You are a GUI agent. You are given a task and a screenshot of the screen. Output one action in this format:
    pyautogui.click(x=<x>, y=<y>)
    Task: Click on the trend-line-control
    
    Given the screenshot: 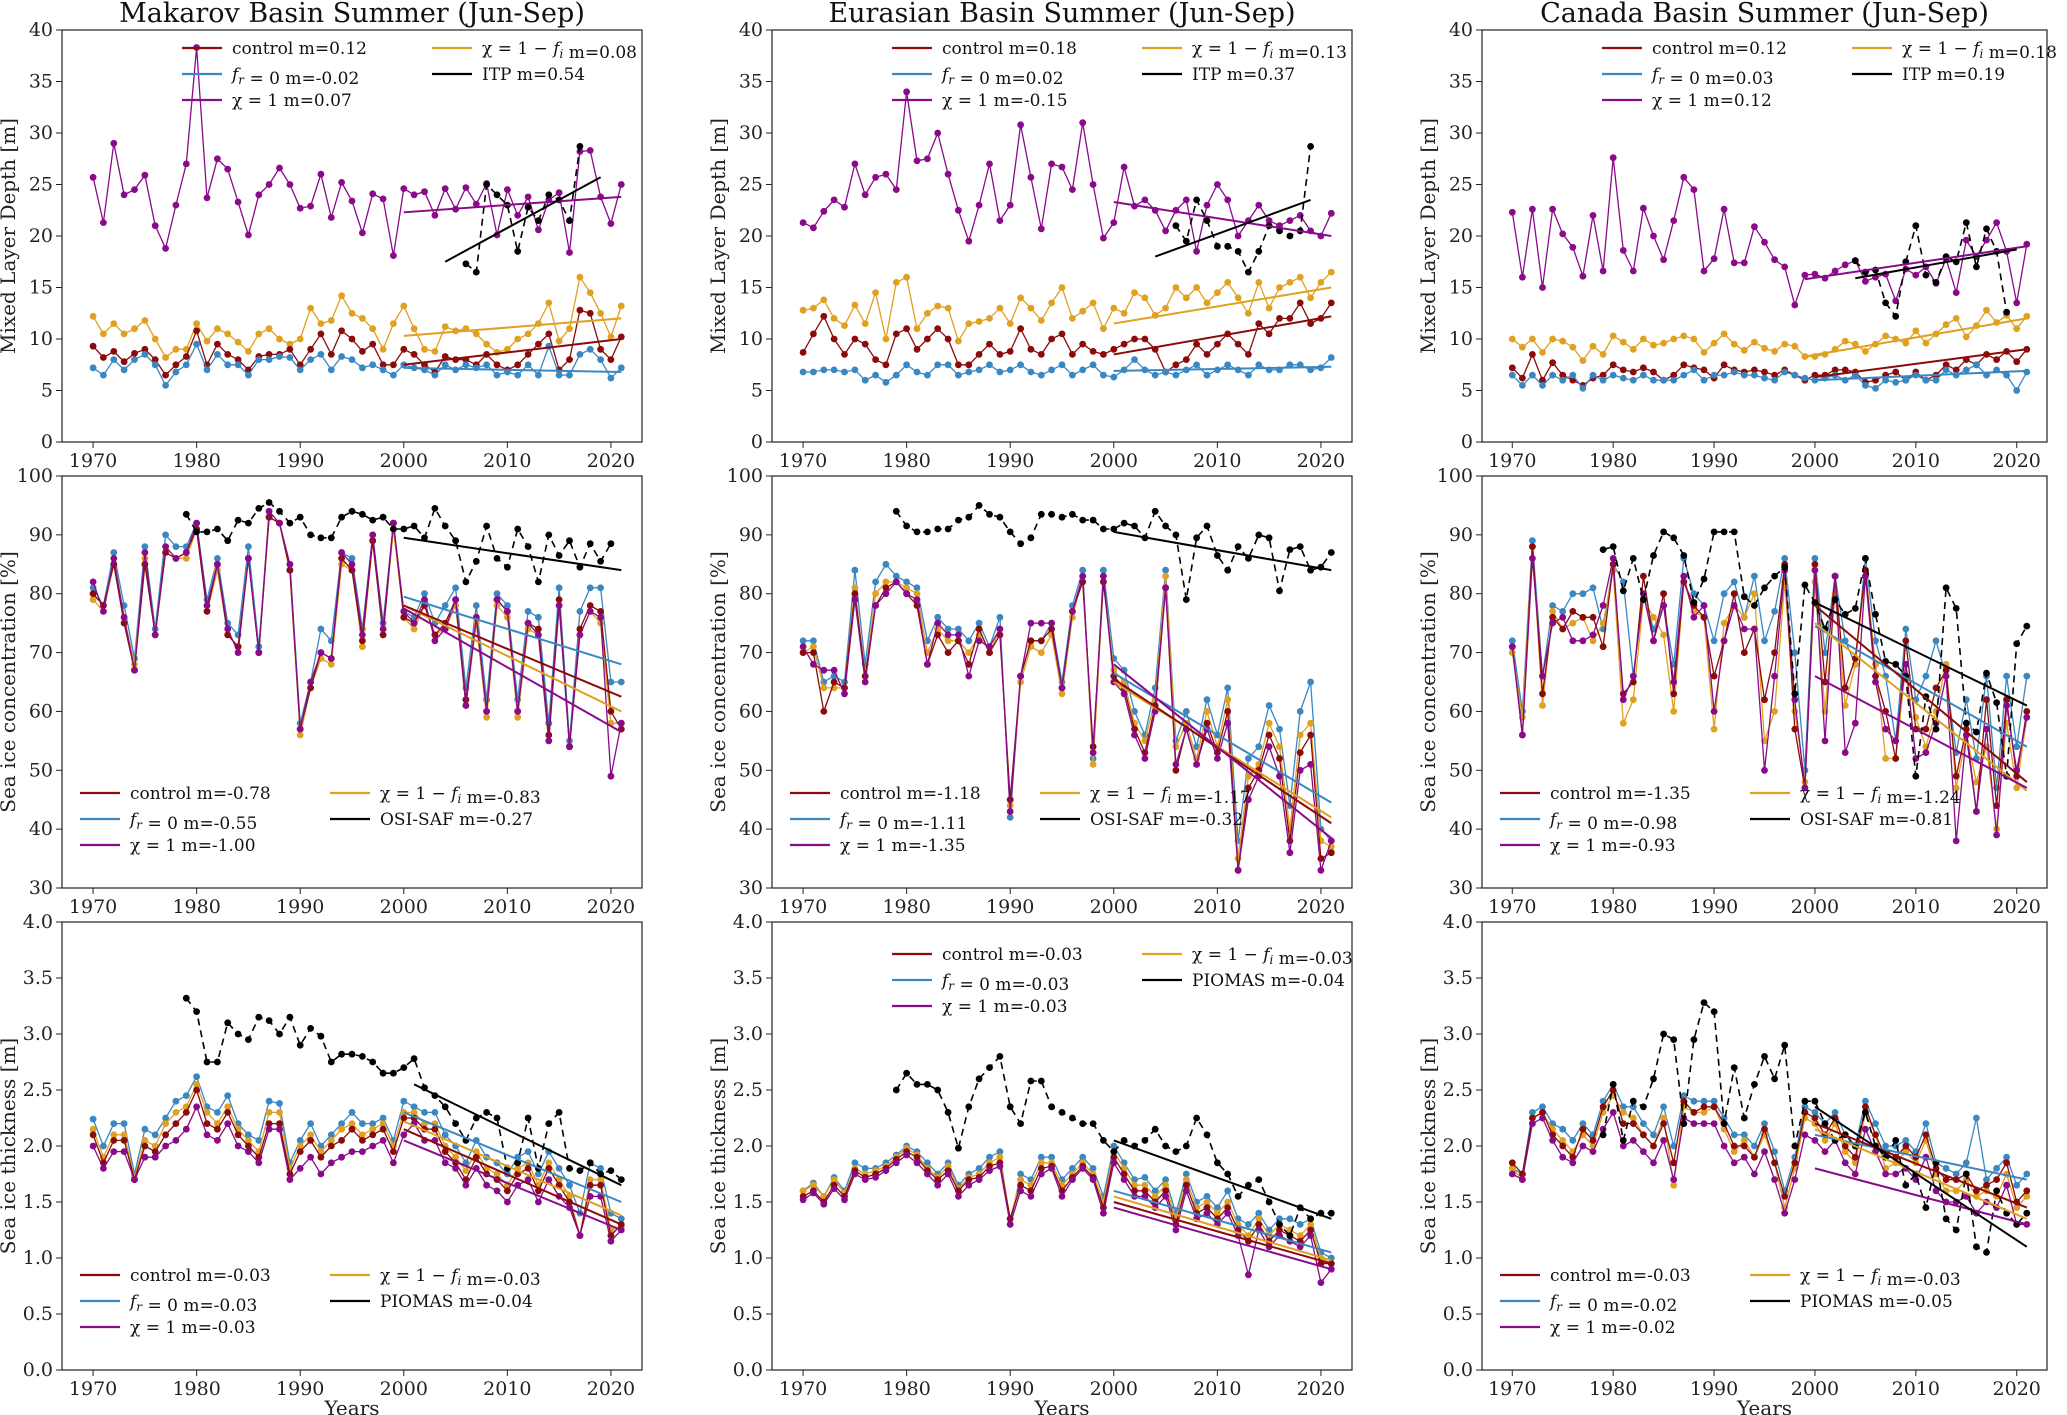 What is the action you would take?
    pyautogui.click(x=1921, y=693)
    